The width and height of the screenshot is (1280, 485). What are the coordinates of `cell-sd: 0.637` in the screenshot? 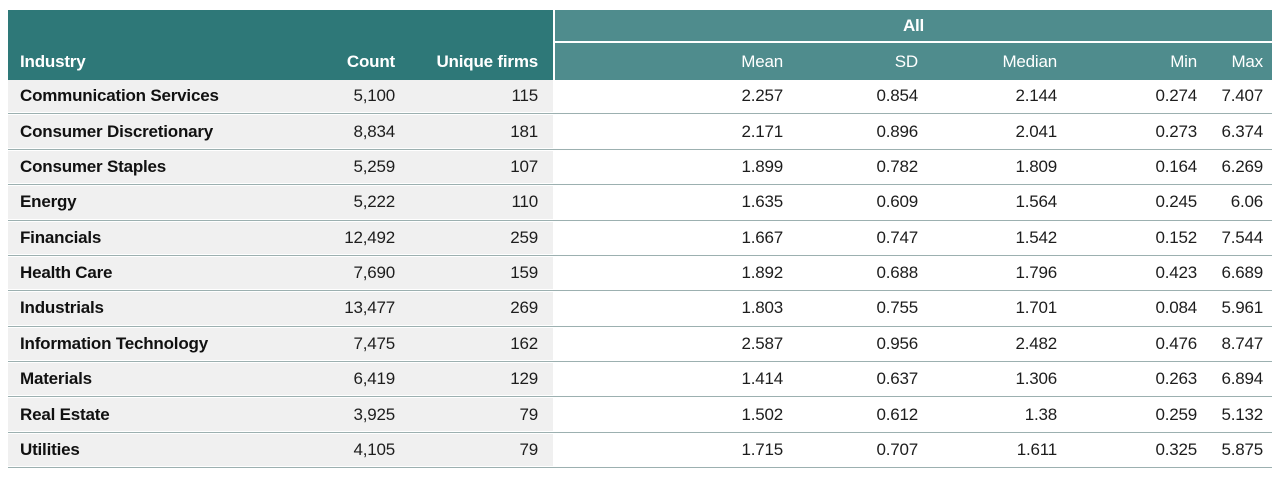 It's located at (897, 379).